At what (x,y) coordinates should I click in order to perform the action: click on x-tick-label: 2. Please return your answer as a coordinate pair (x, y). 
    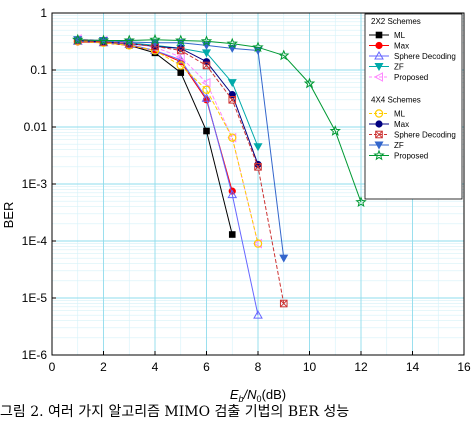
    Looking at the image, I should click on (103, 367).